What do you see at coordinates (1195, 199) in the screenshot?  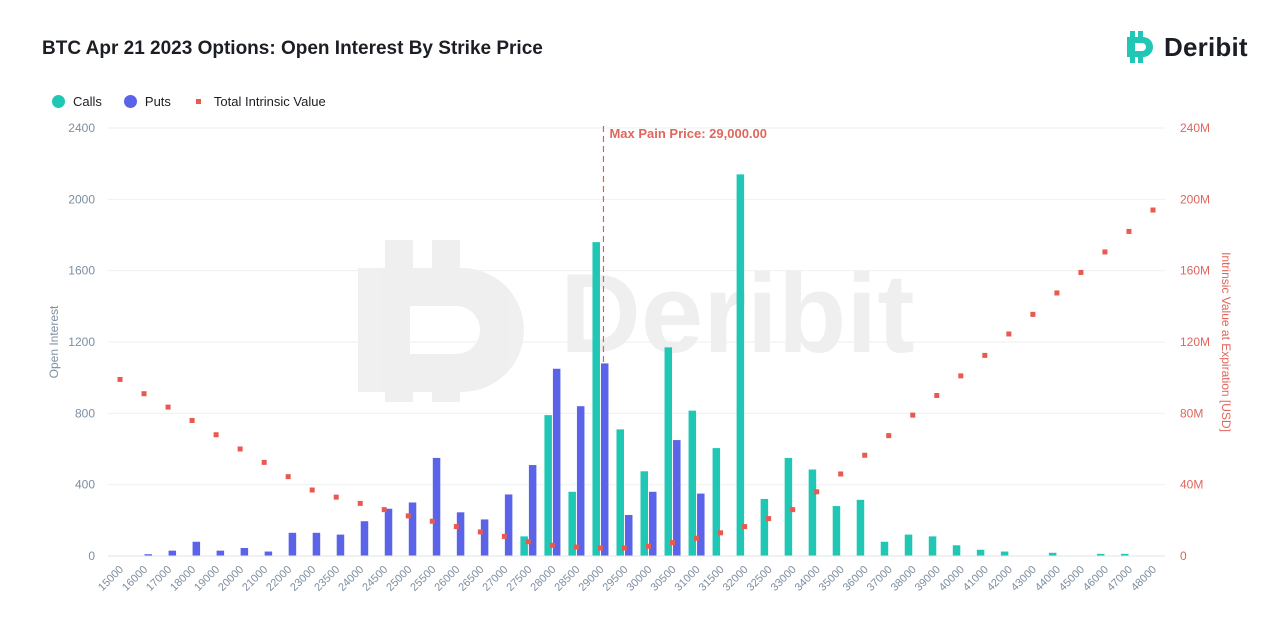 I see `y2-tick-label: 200M` at bounding box center [1195, 199].